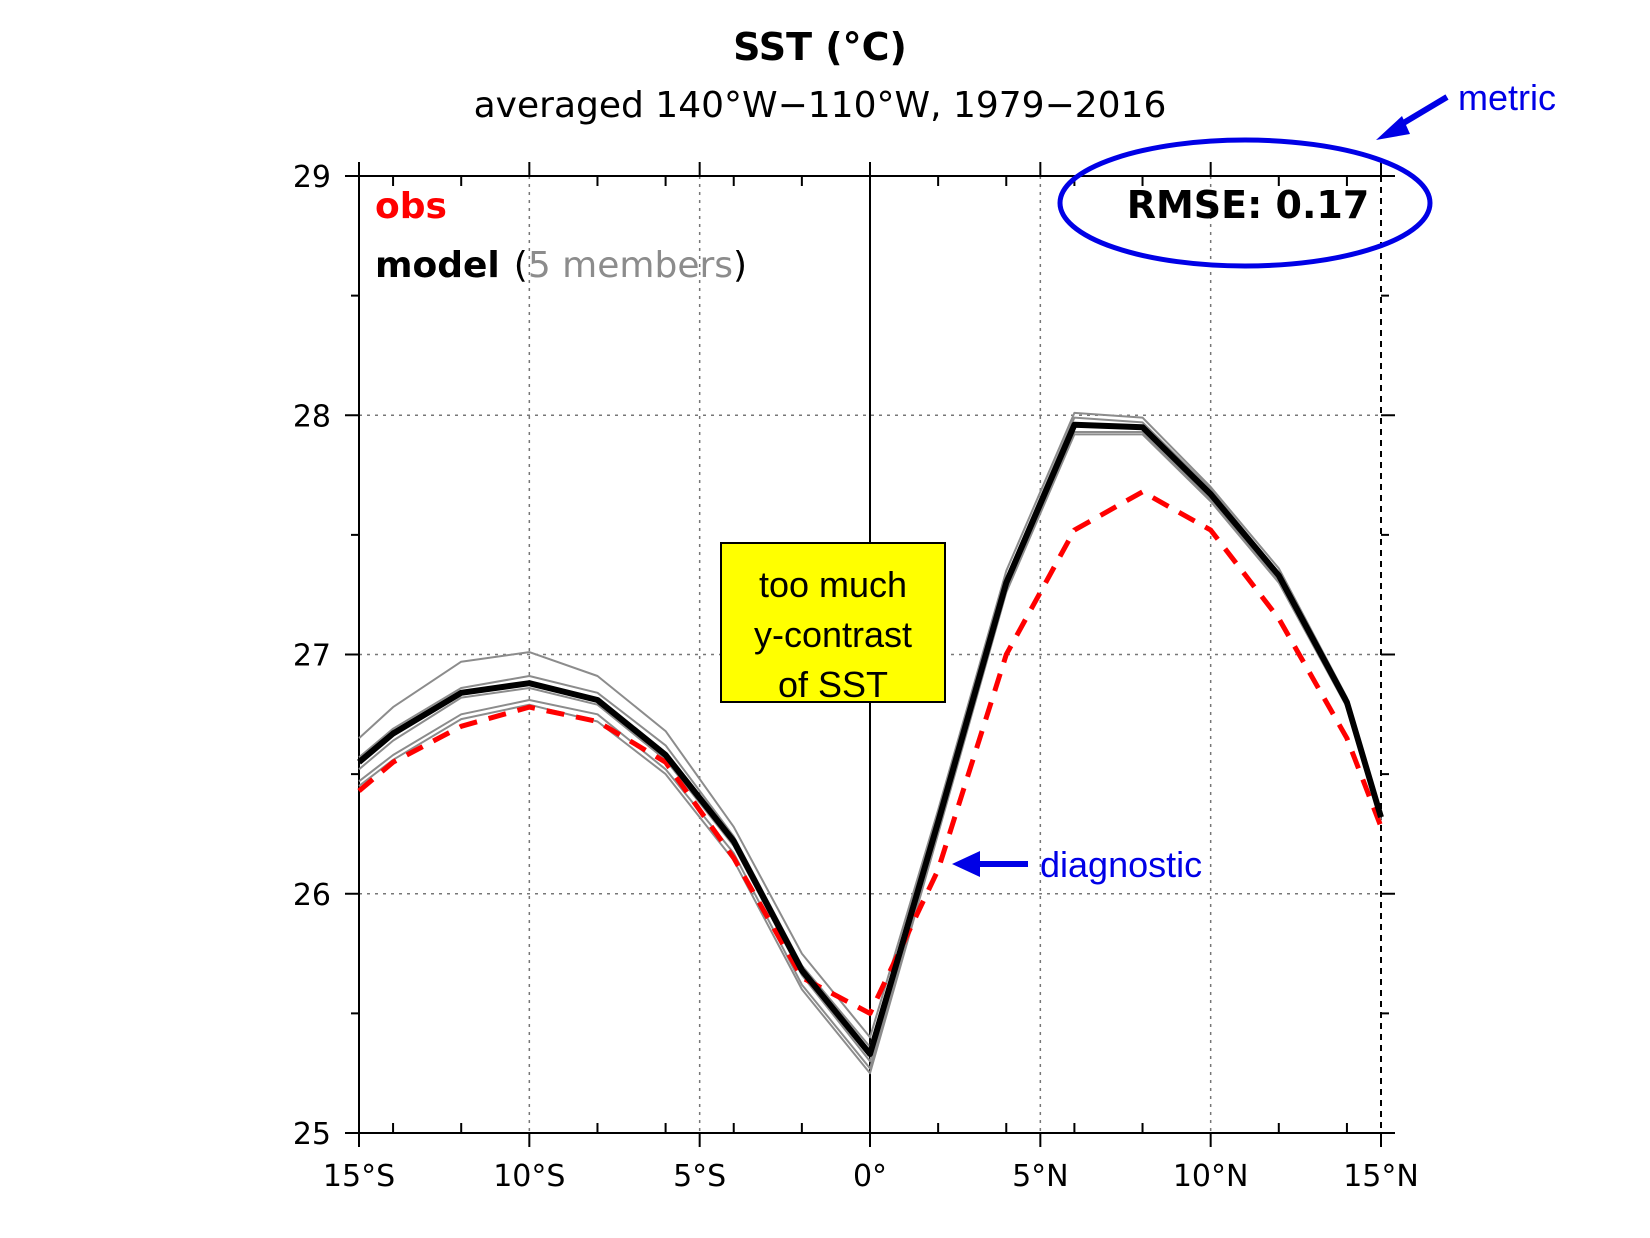 This screenshot has height=1238, width=1650. Describe the element at coordinates (437, 265) in the screenshot. I see `legend-model-label: model` at that location.